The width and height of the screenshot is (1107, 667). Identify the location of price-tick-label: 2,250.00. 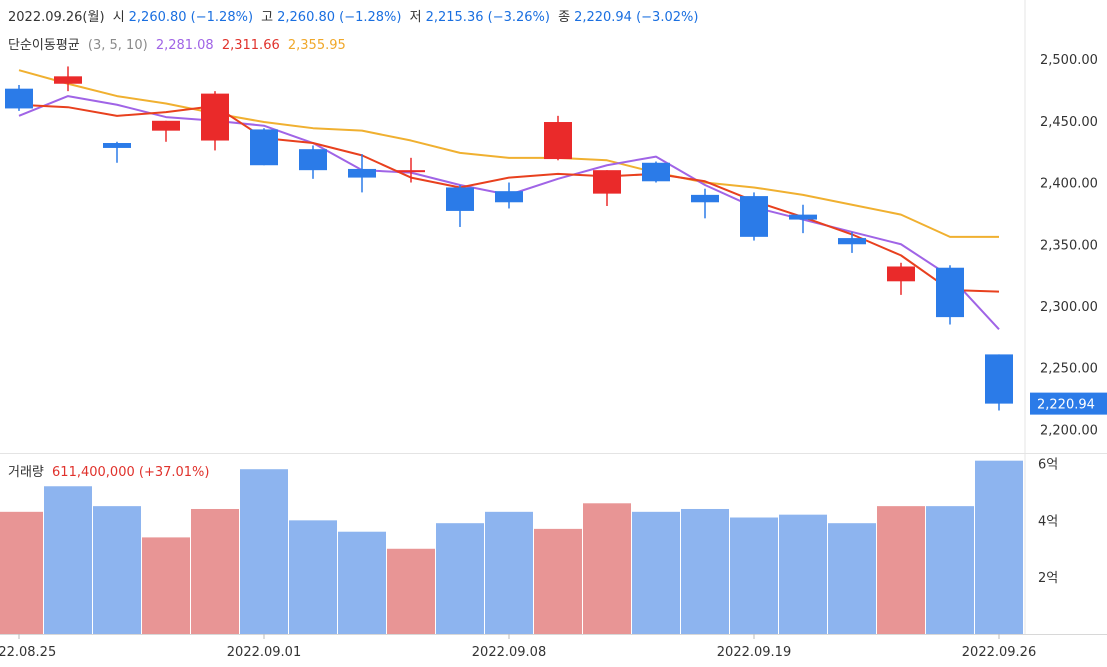
(1069, 369).